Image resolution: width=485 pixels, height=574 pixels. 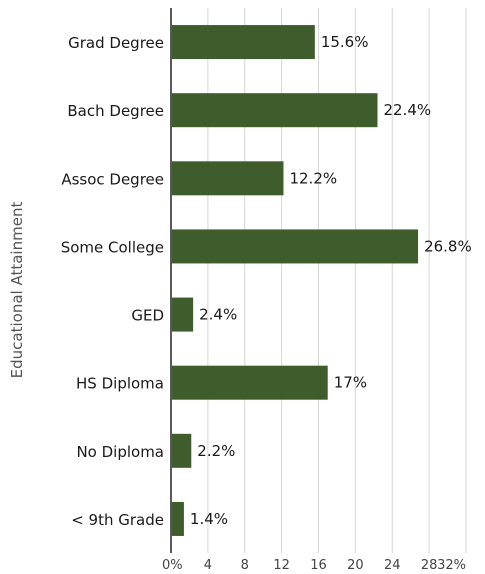 I want to click on x-tick-label: 12, so click(x=281, y=565).